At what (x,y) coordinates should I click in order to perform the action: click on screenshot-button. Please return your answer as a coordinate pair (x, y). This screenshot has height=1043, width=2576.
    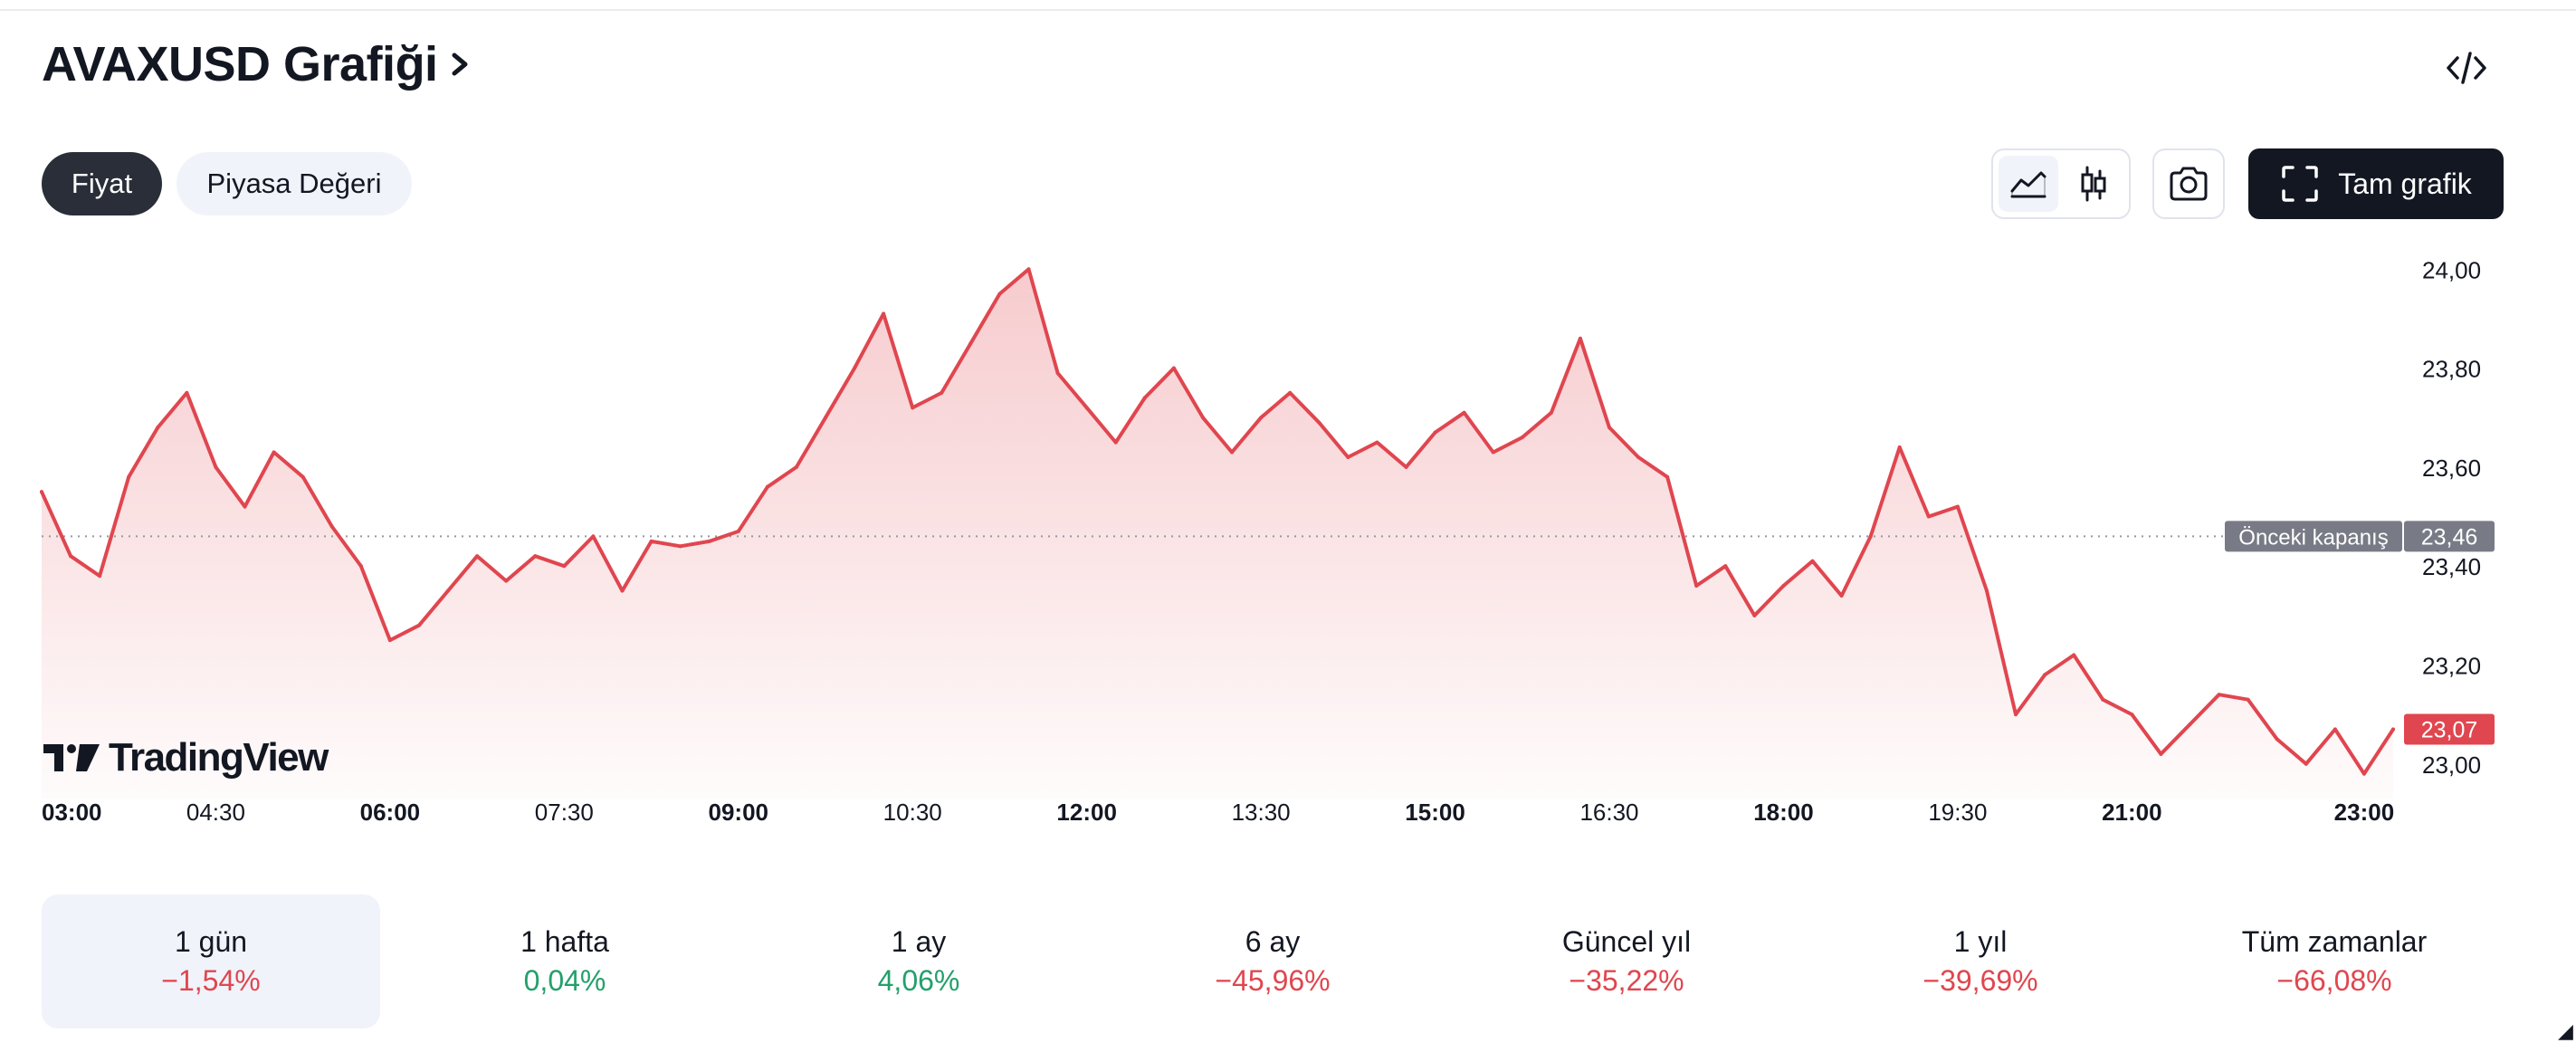
    Looking at the image, I should click on (2188, 183).